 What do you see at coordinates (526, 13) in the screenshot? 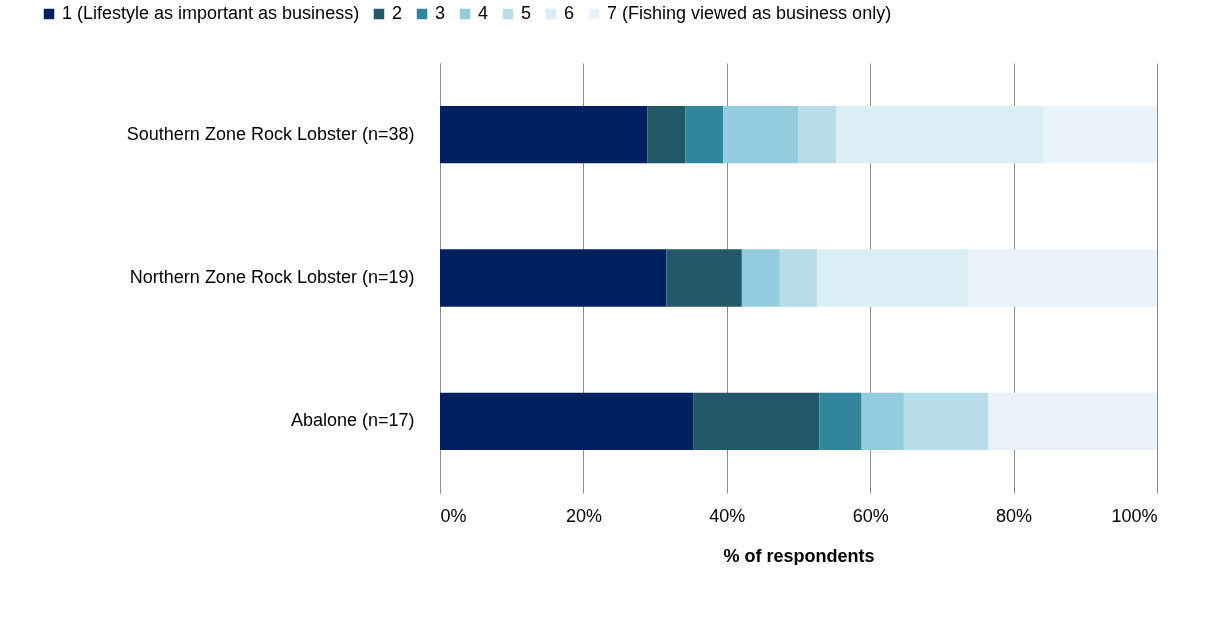
I see `legend-label: 5` at bounding box center [526, 13].